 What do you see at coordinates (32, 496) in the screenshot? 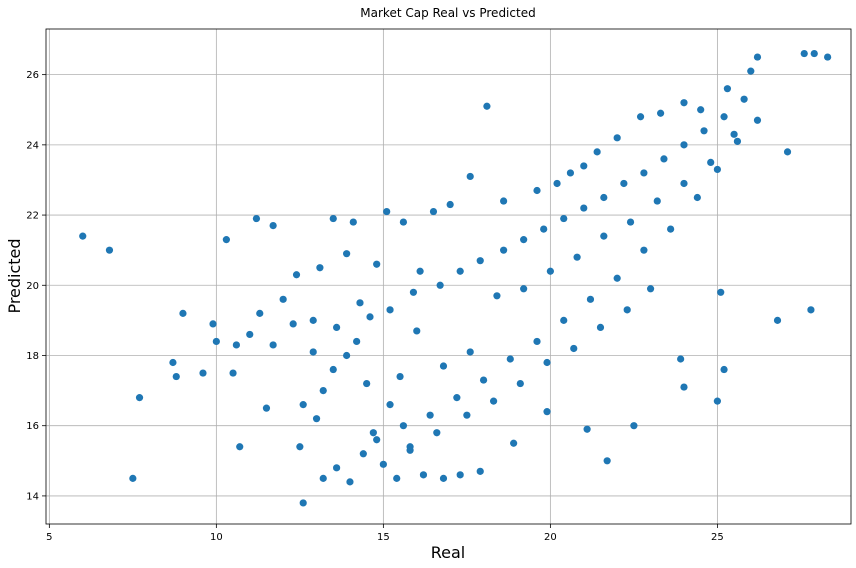
I see `y-tick-label: 14` at bounding box center [32, 496].